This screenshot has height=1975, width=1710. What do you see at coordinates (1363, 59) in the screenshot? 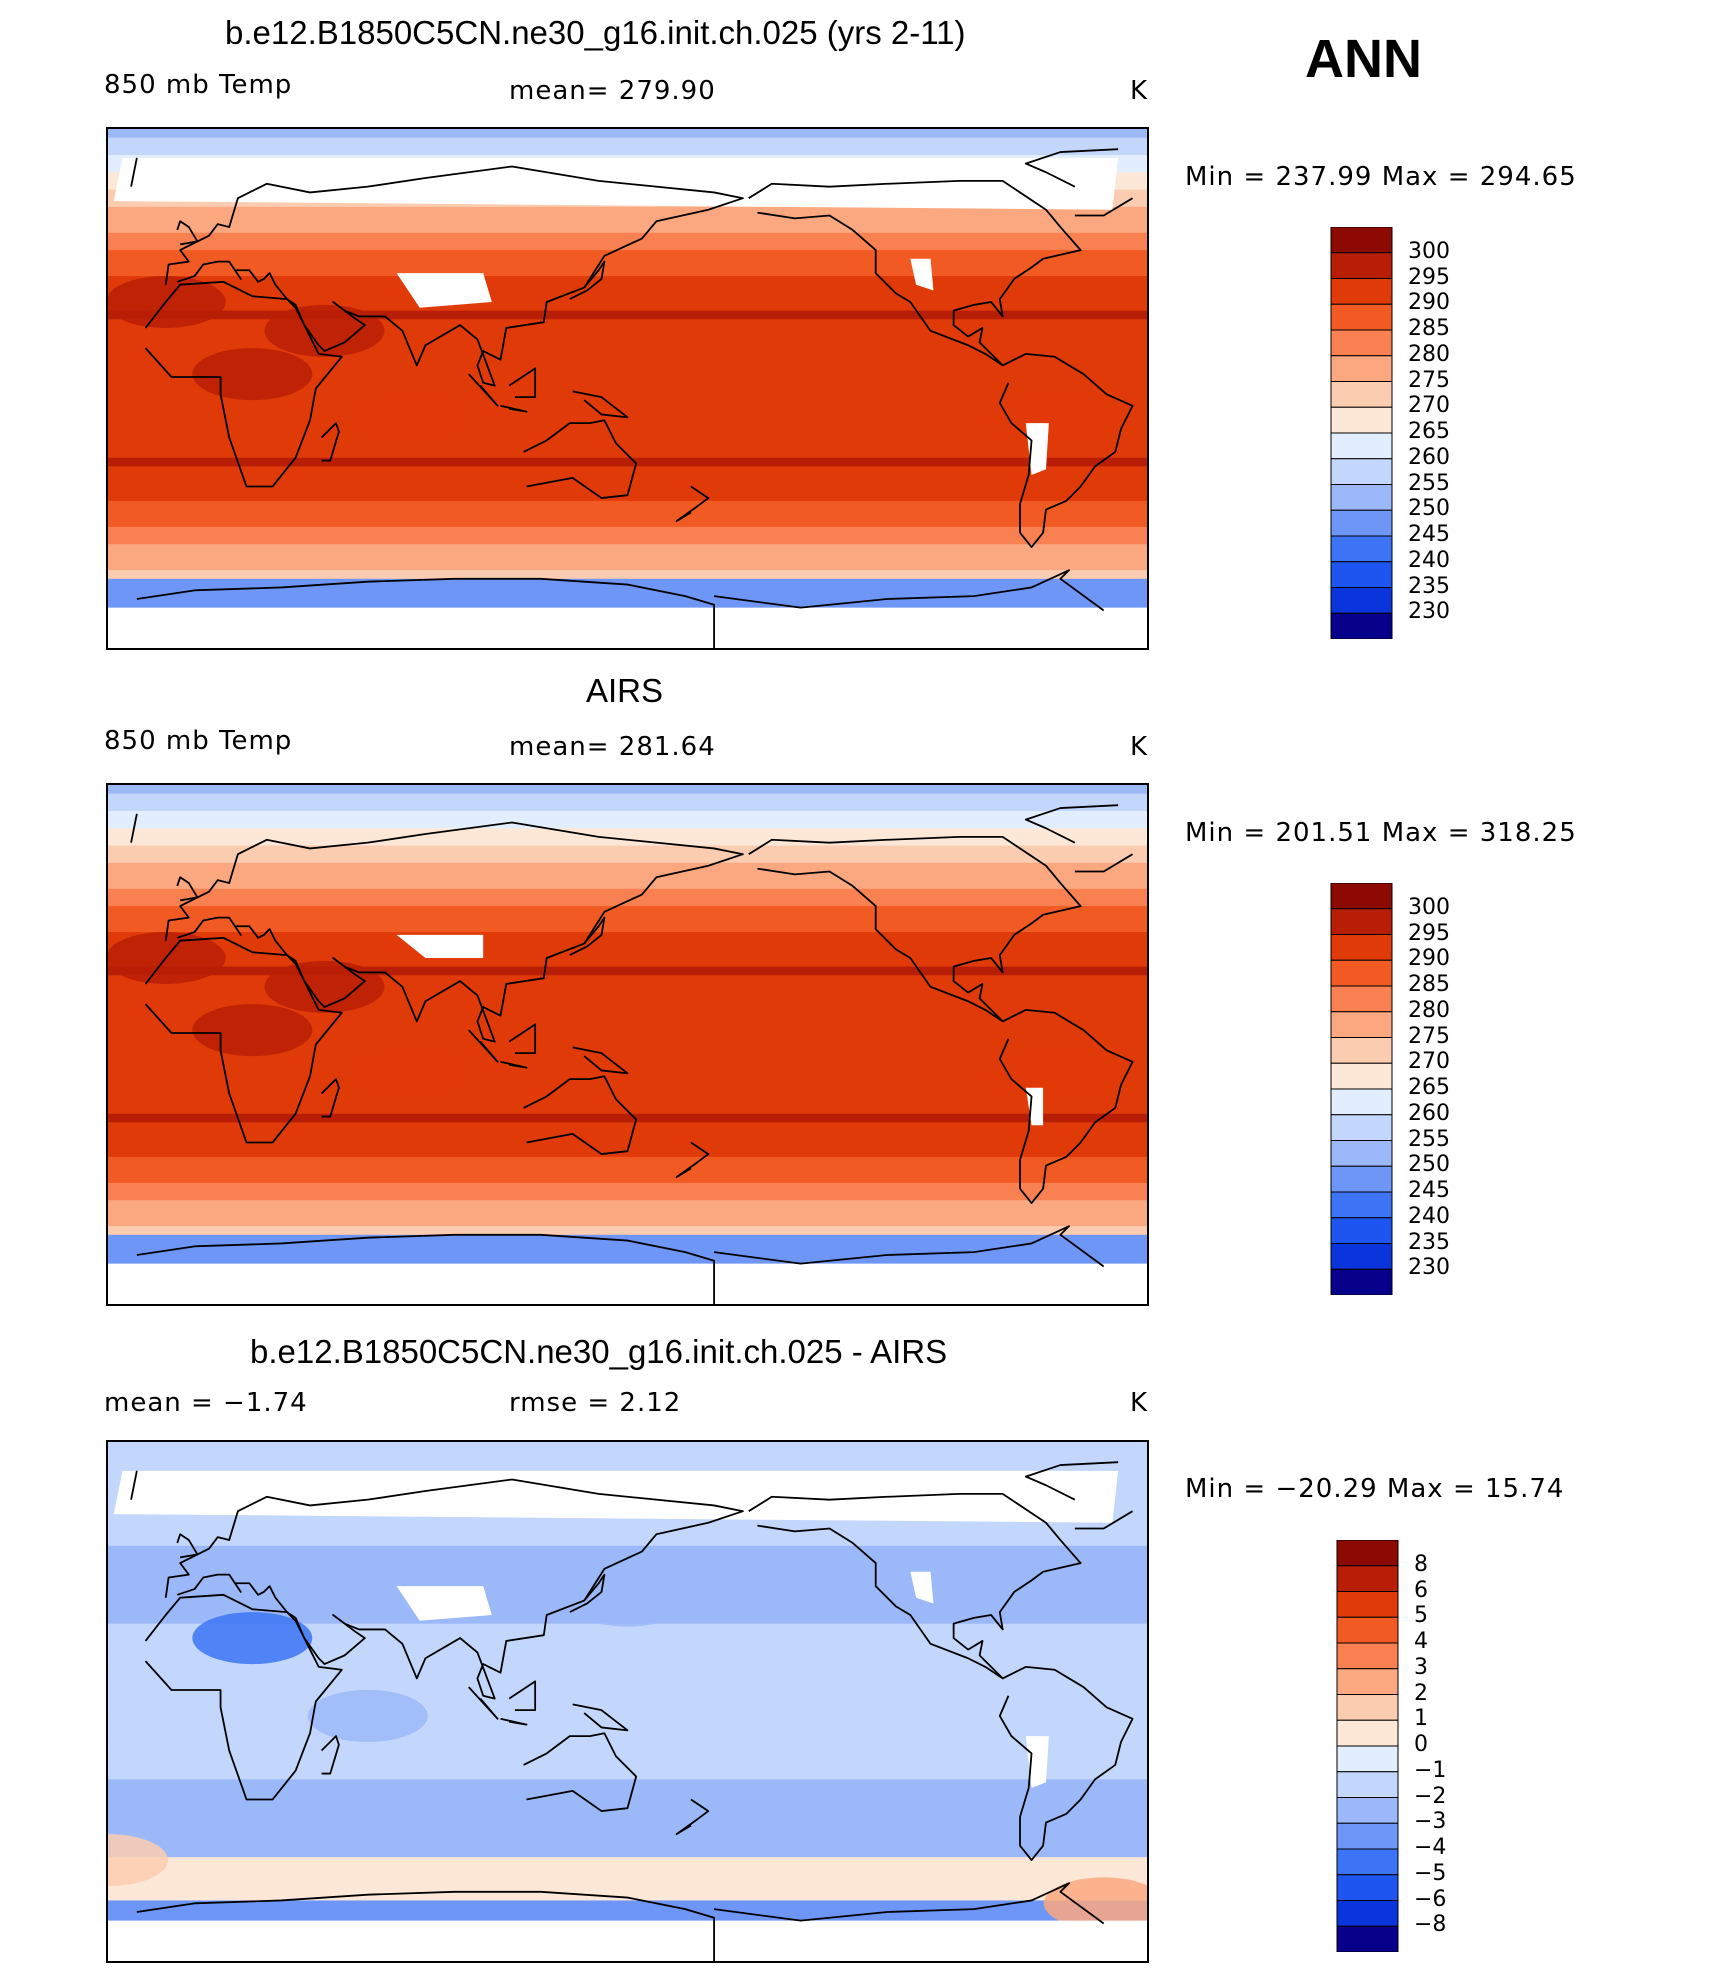
I see `season-label: ANN` at bounding box center [1363, 59].